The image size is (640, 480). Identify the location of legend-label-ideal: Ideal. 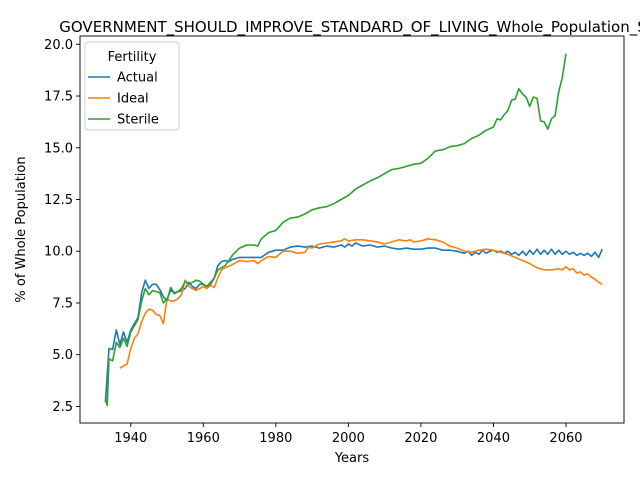
(133, 99).